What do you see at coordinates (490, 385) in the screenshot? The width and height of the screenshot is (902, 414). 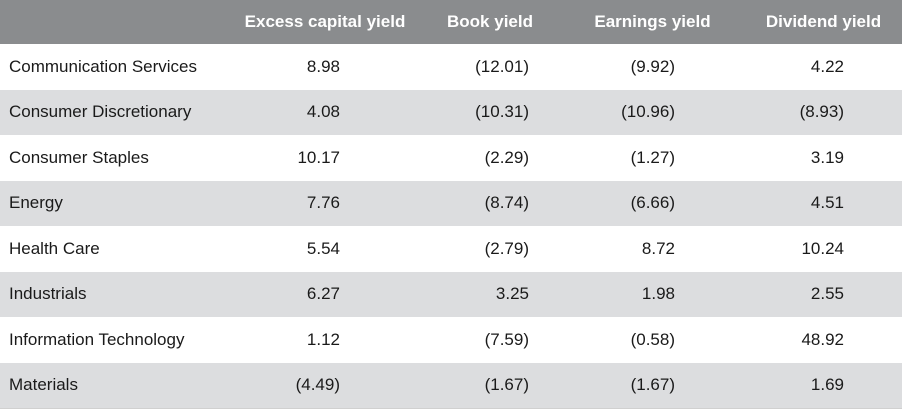 I see `book-yield-value: (1.67)` at bounding box center [490, 385].